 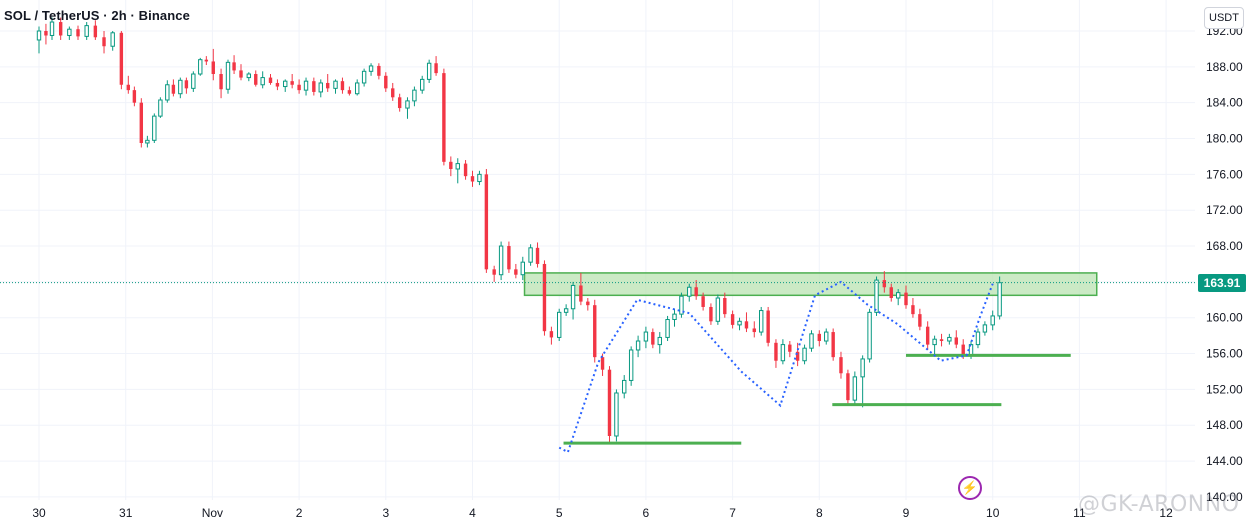 I want to click on time-axis: 30 31 Nov 2 3 4 5 6 7 8 9 10 11 12, so click(x=602, y=513).